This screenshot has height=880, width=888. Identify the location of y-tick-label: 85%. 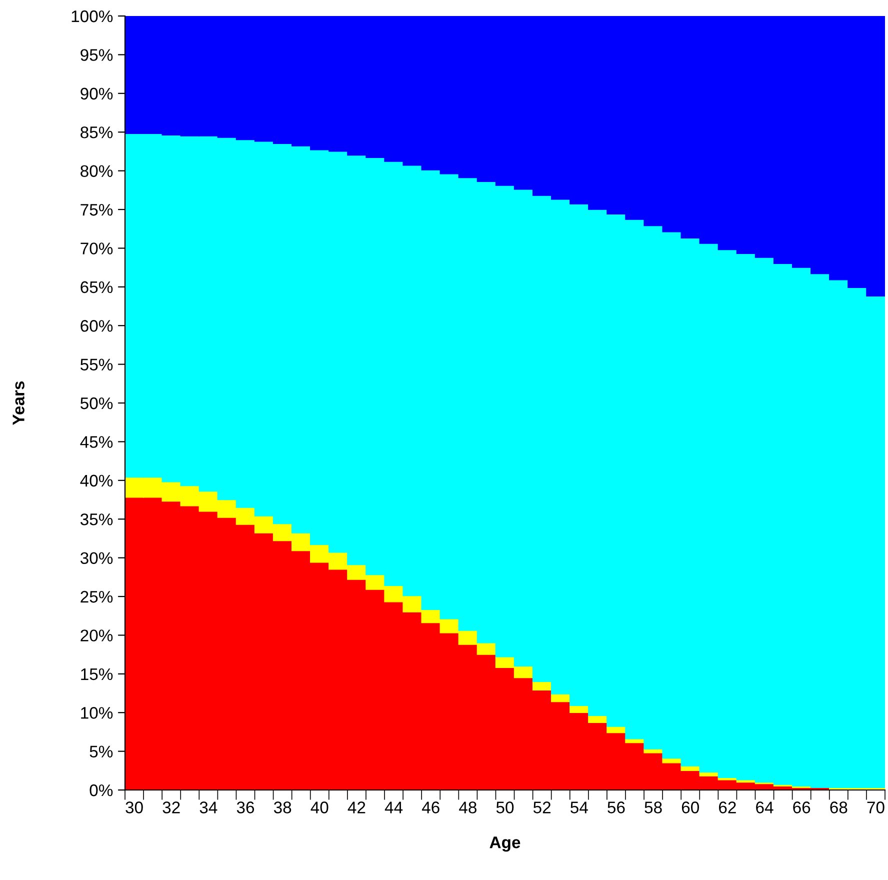
(96, 132).